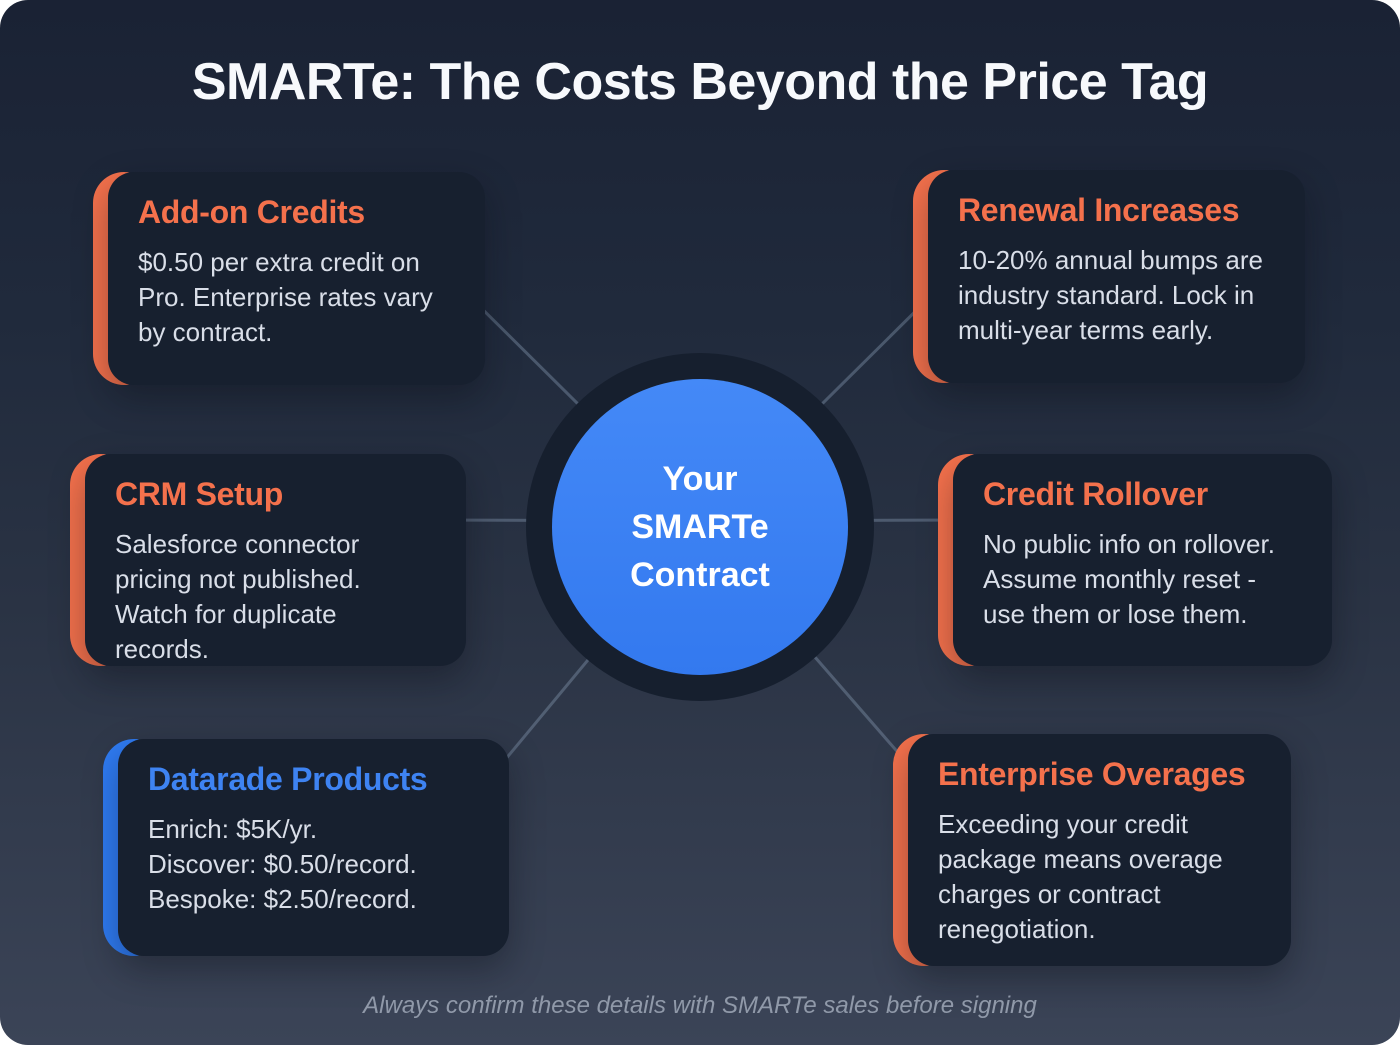 The image size is (1400, 1045). I want to click on card-title: Enterprise Overages, so click(1092, 774).